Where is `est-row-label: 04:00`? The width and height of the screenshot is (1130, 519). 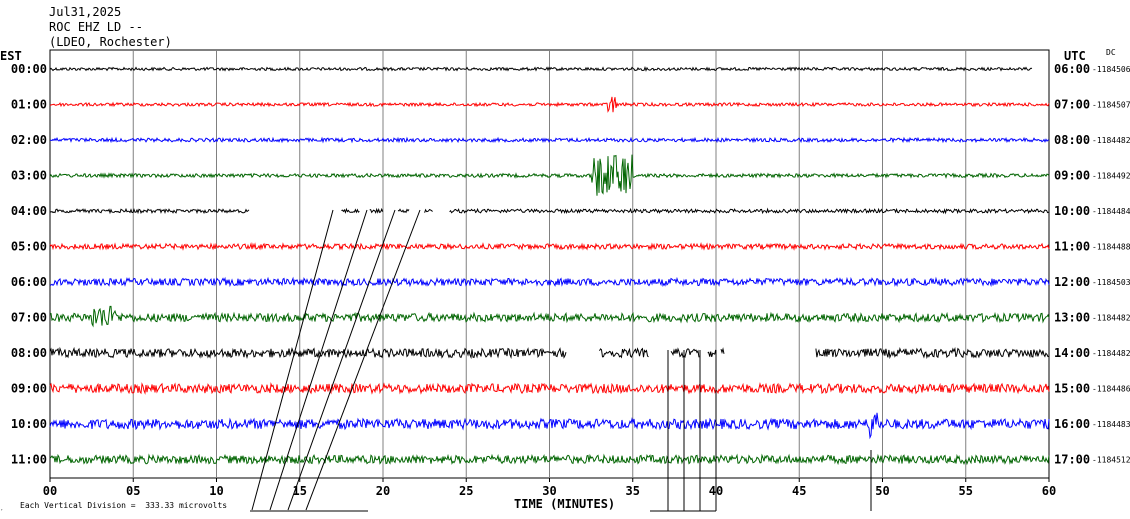
est-row-label: 04:00 is located at coordinates (29, 211).